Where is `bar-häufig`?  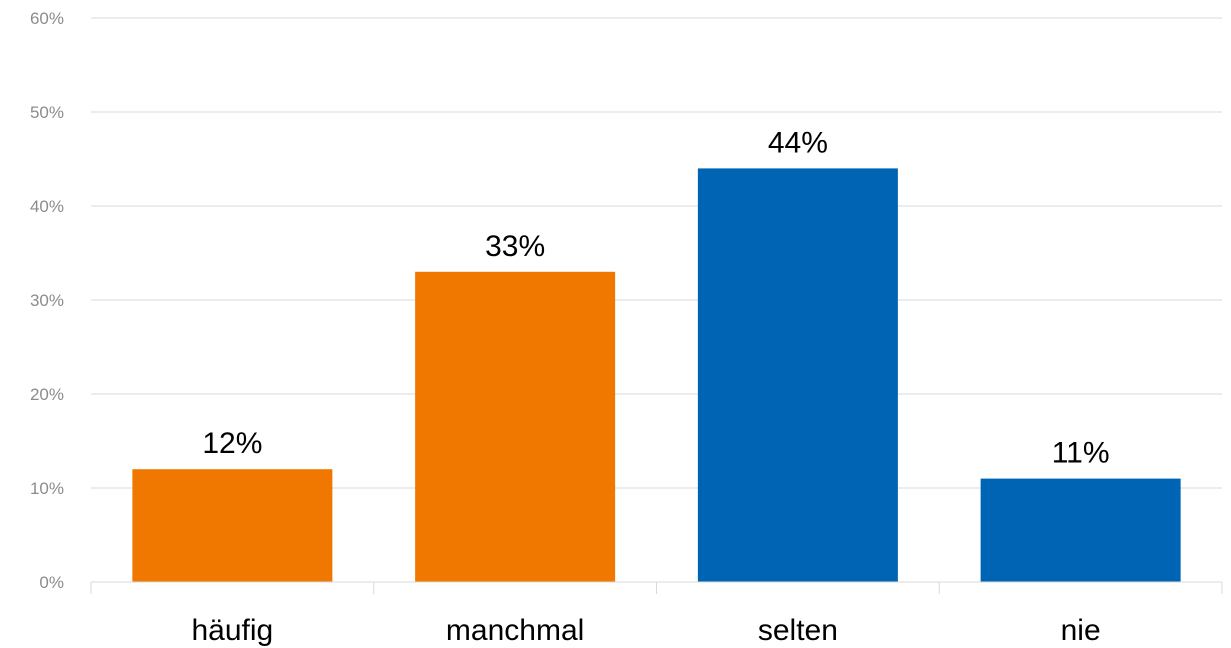
bar-häufig is located at coordinates (232, 525).